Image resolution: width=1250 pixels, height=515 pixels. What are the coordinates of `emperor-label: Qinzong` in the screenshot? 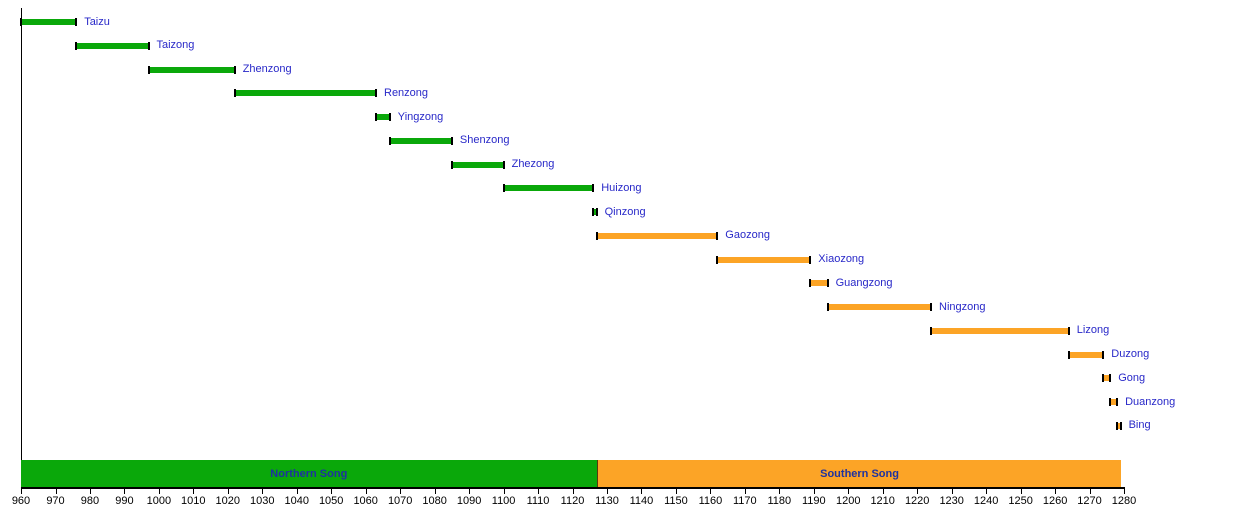 It's located at (625, 211).